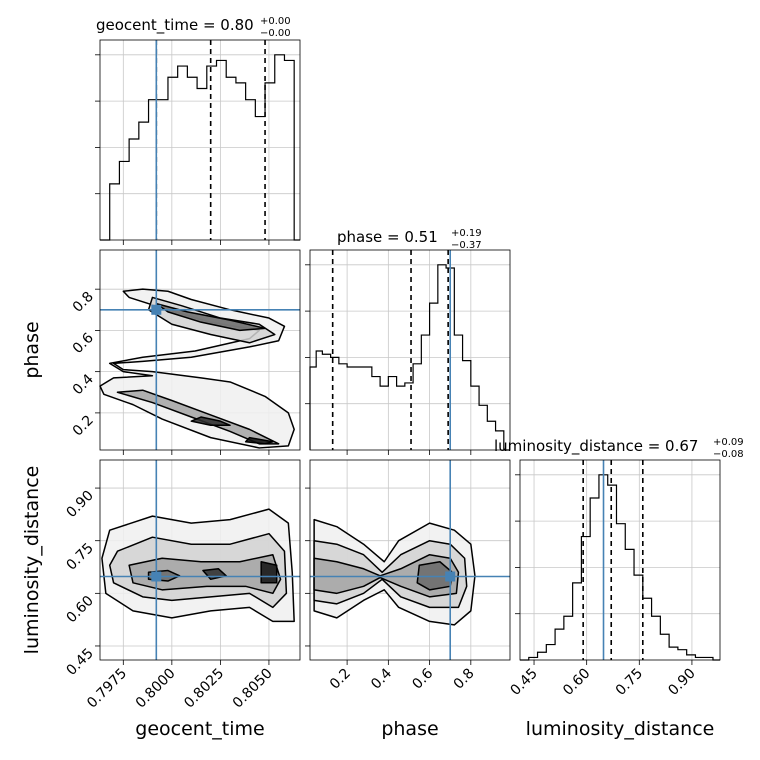 Image resolution: width=760 pixels, height=760 pixels. What do you see at coordinates (253, 689) in the screenshot?
I see `xtick-label-geocent-time: 0.8050` at bounding box center [253, 689].